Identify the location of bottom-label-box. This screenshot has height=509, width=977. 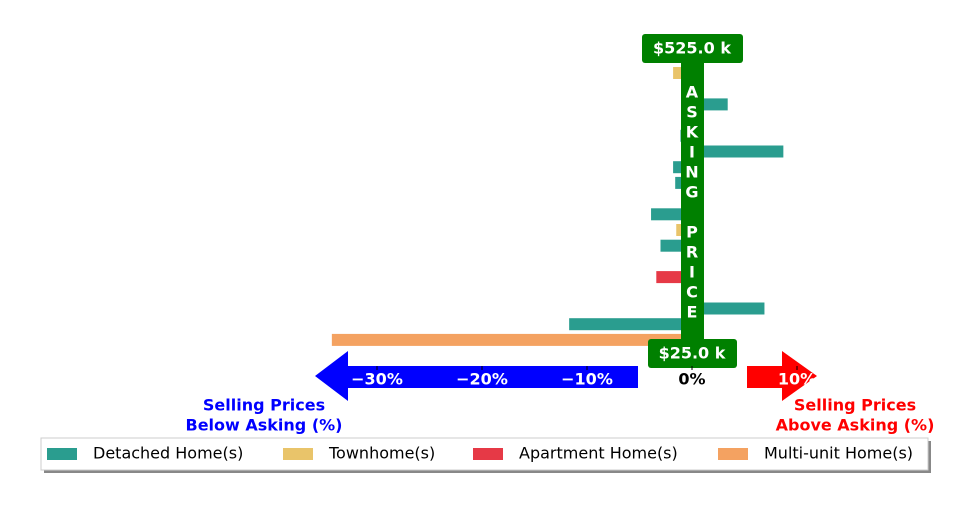
(692, 353).